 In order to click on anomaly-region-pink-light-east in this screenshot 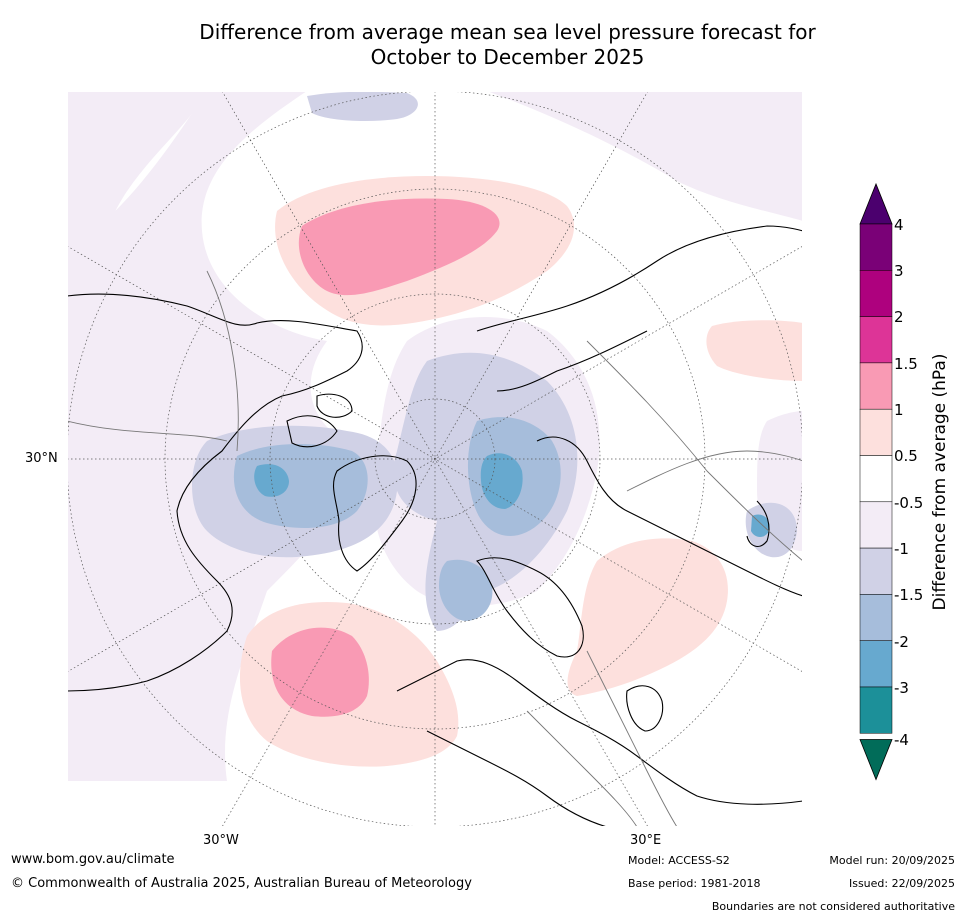, I will do `click(754, 350)`.